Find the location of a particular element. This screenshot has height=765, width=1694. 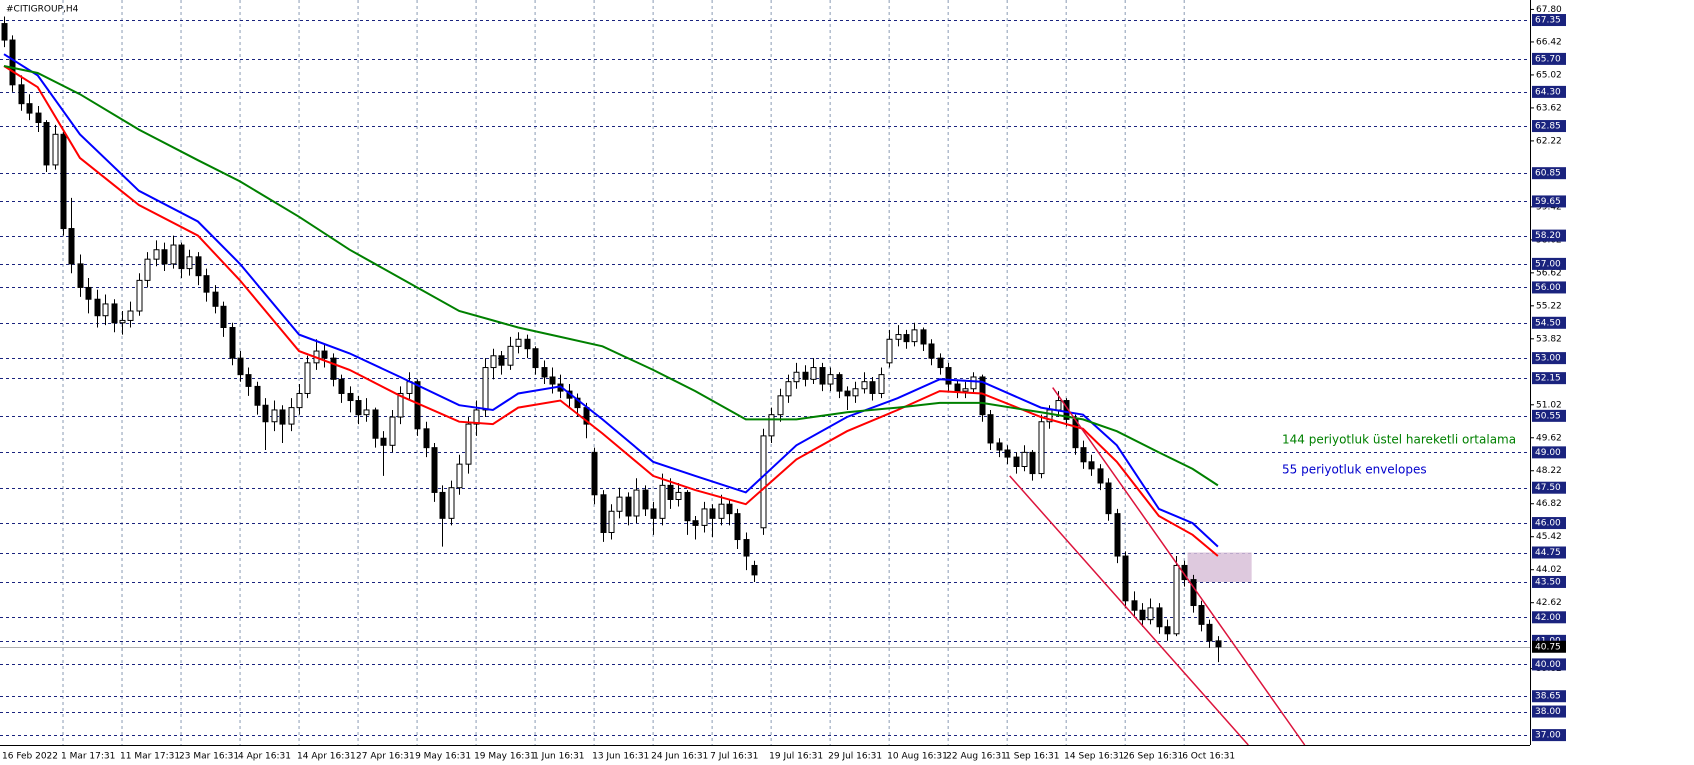

x-tick-label: 23 Mar 16:31 is located at coordinates (209, 757).